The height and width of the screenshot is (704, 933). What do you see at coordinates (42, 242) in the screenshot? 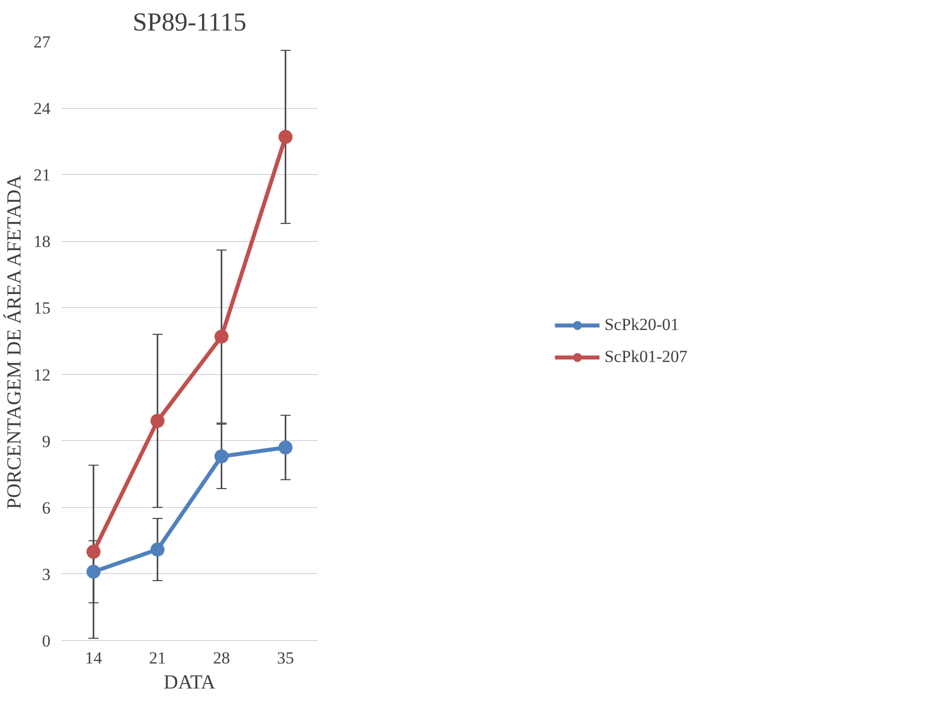
I see `y-tick-label: 18` at bounding box center [42, 242].